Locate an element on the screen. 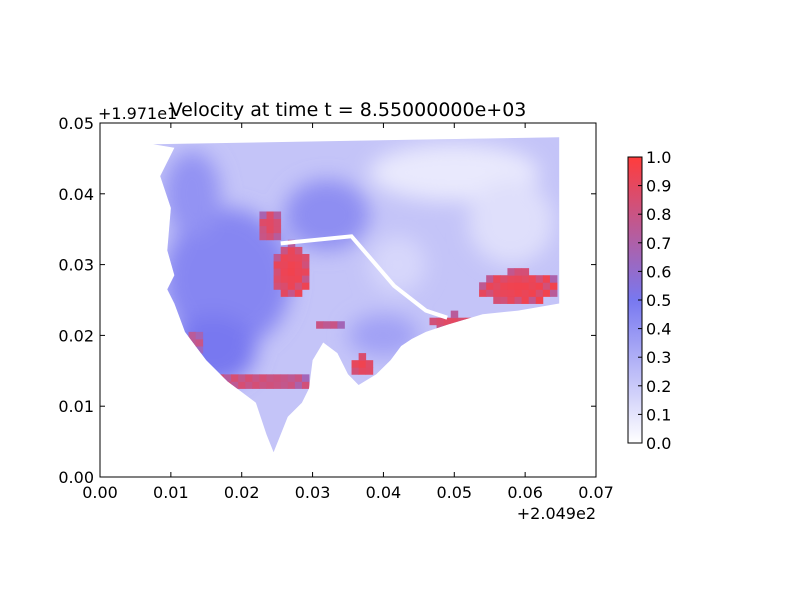 The height and width of the screenshot is (600, 800). colorbar-tick-label: 0.2 is located at coordinates (658, 386).